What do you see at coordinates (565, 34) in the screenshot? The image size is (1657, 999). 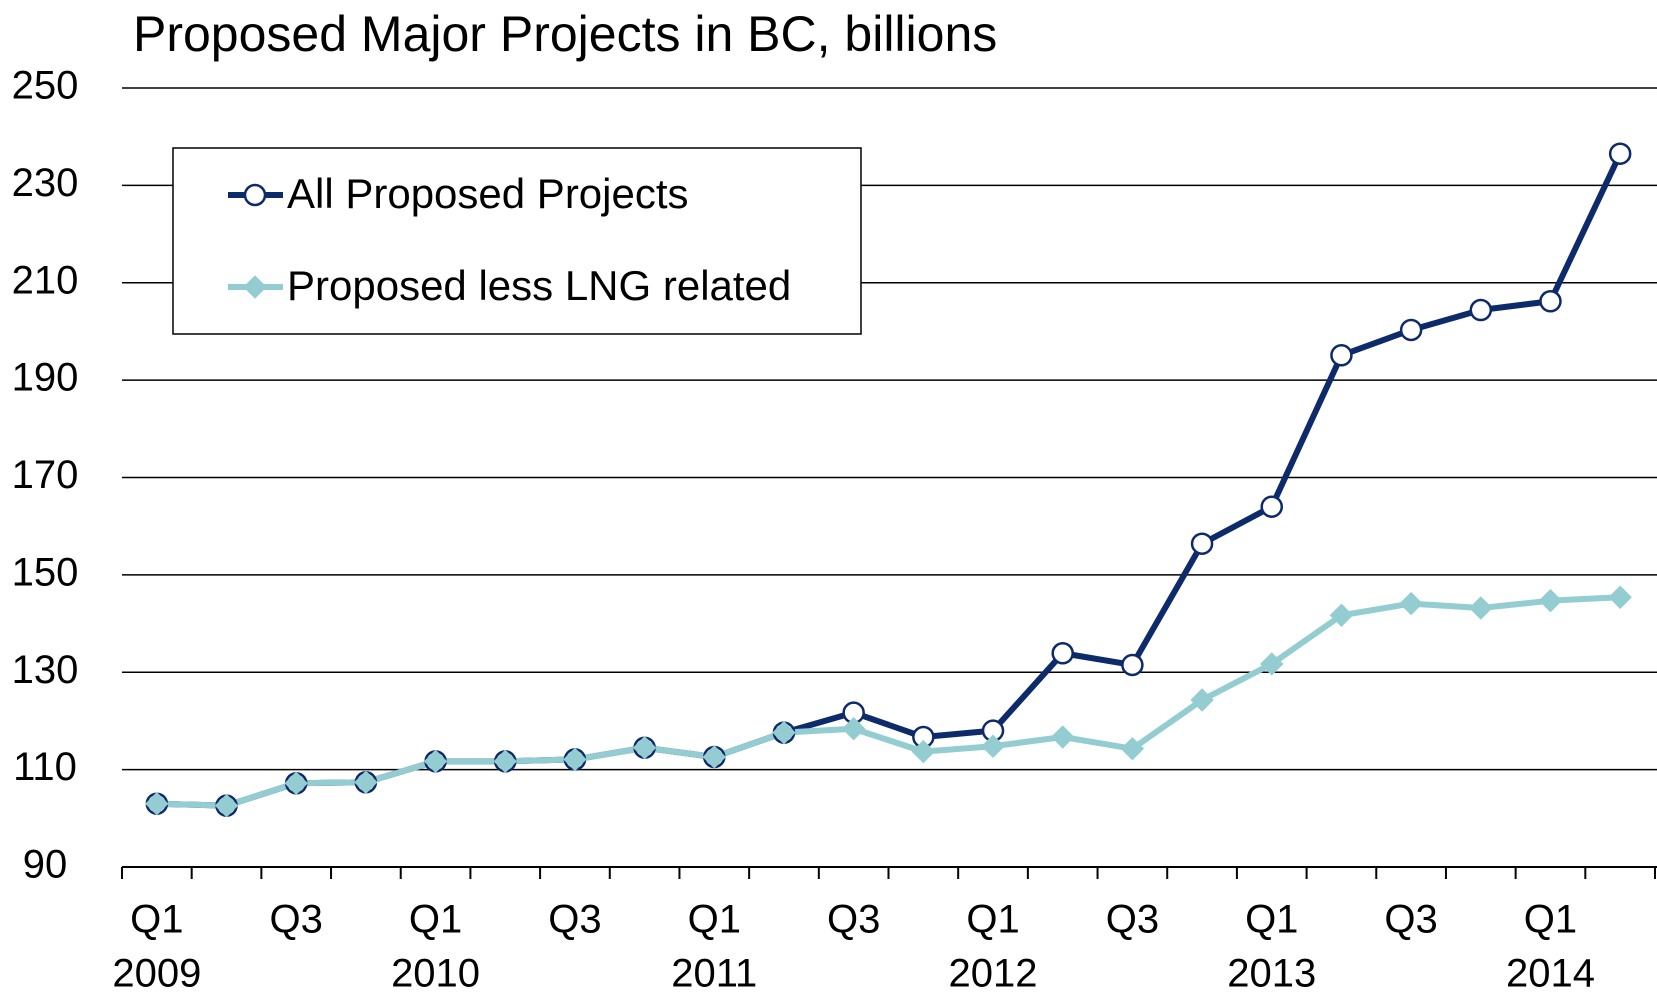 I see `chart-title: Proposed Major Projects in BC, billions` at bounding box center [565, 34].